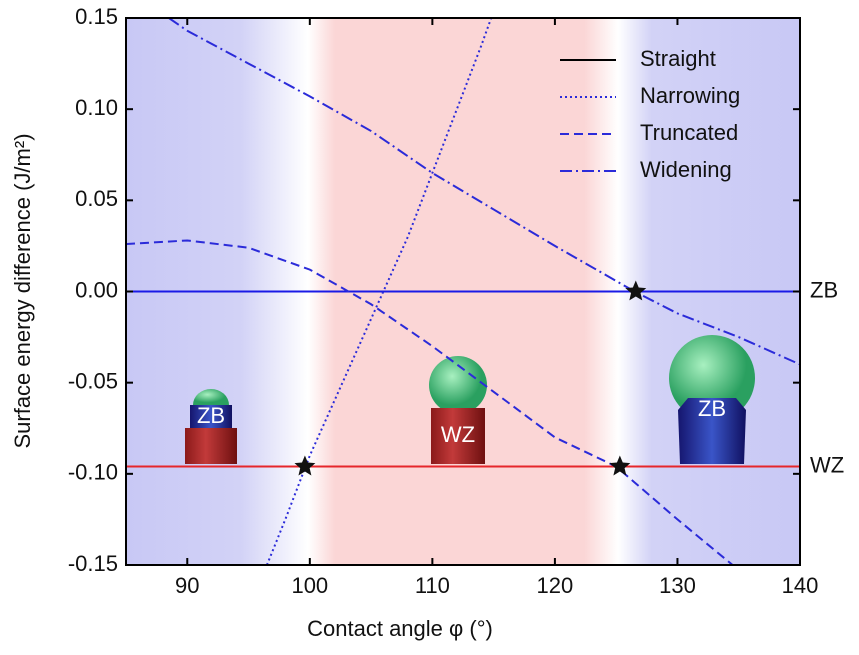 Image resolution: width=859 pixels, height=655 pixels. Describe the element at coordinates (96, 289) in the screenshot. I see `y-tick-label: 0.00` at that location.